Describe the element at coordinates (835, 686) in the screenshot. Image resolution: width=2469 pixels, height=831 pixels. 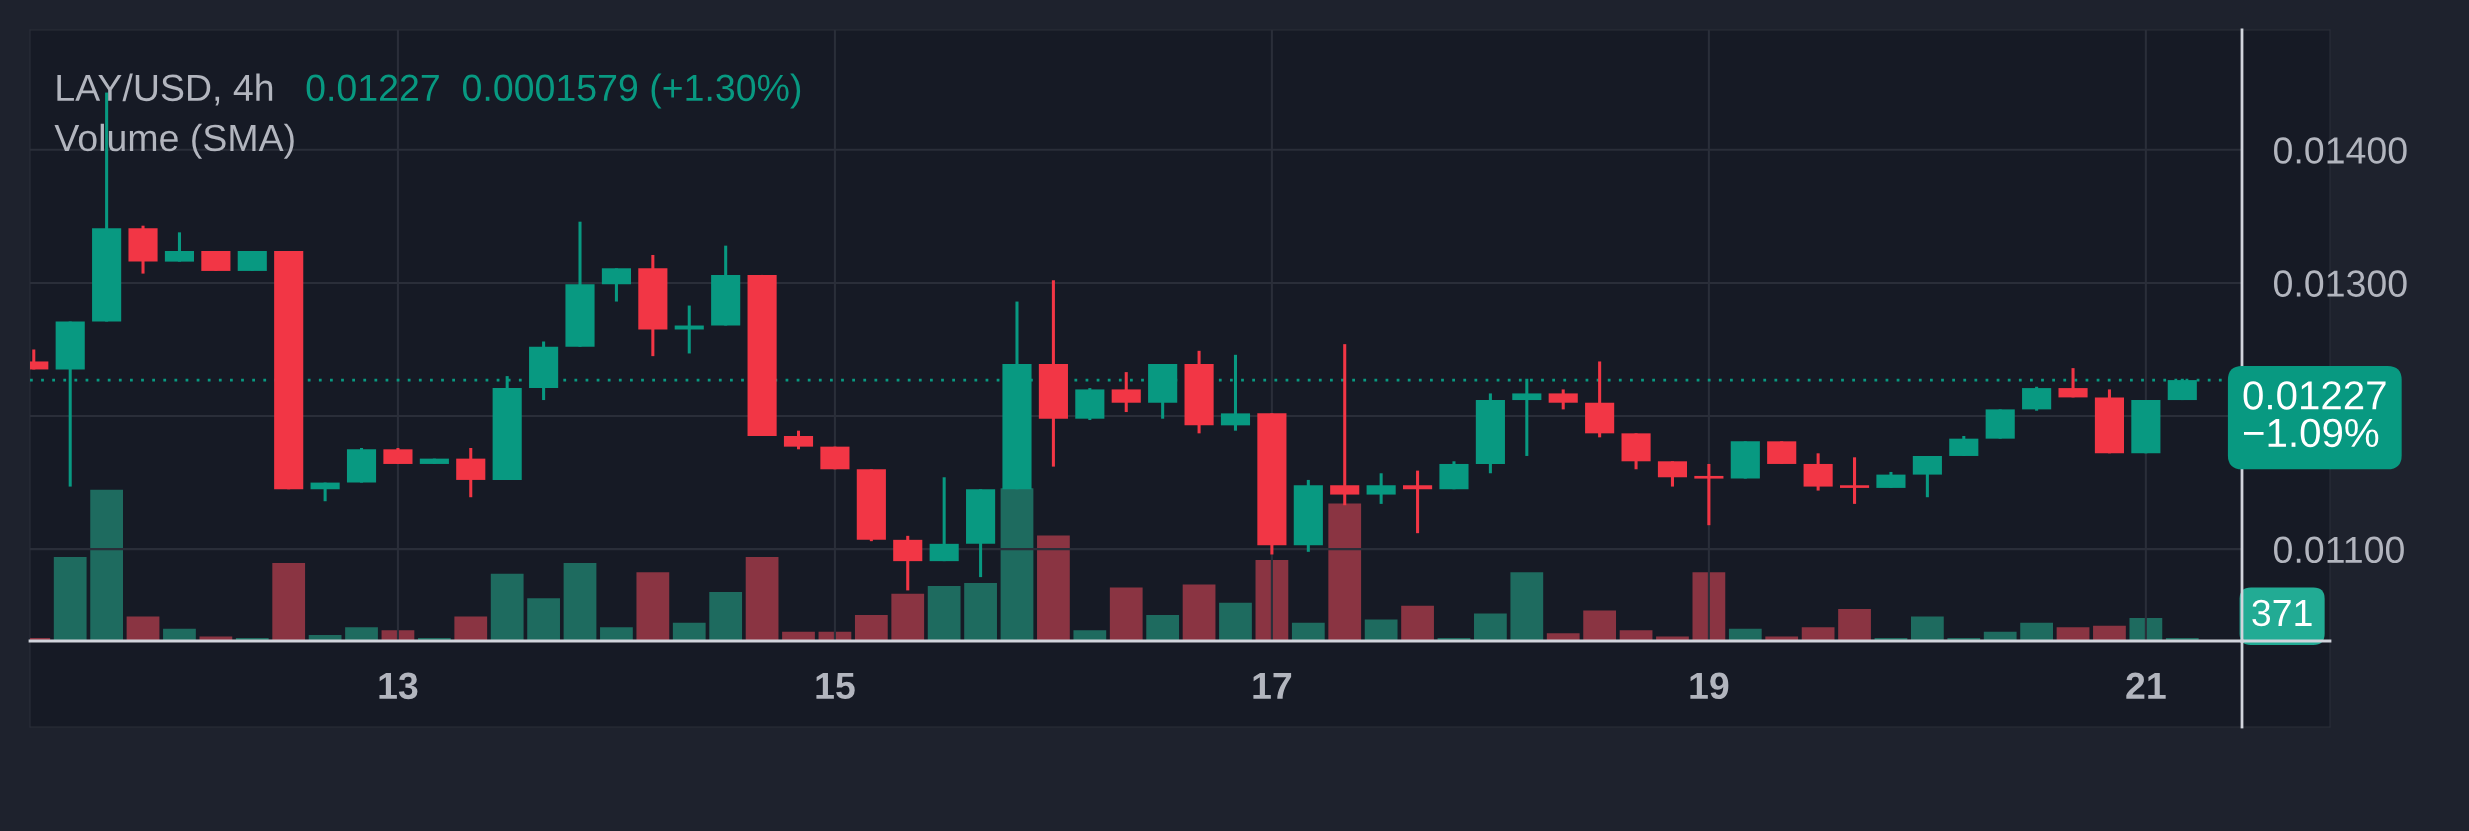
I see `x-tick-label: 15` at that location.